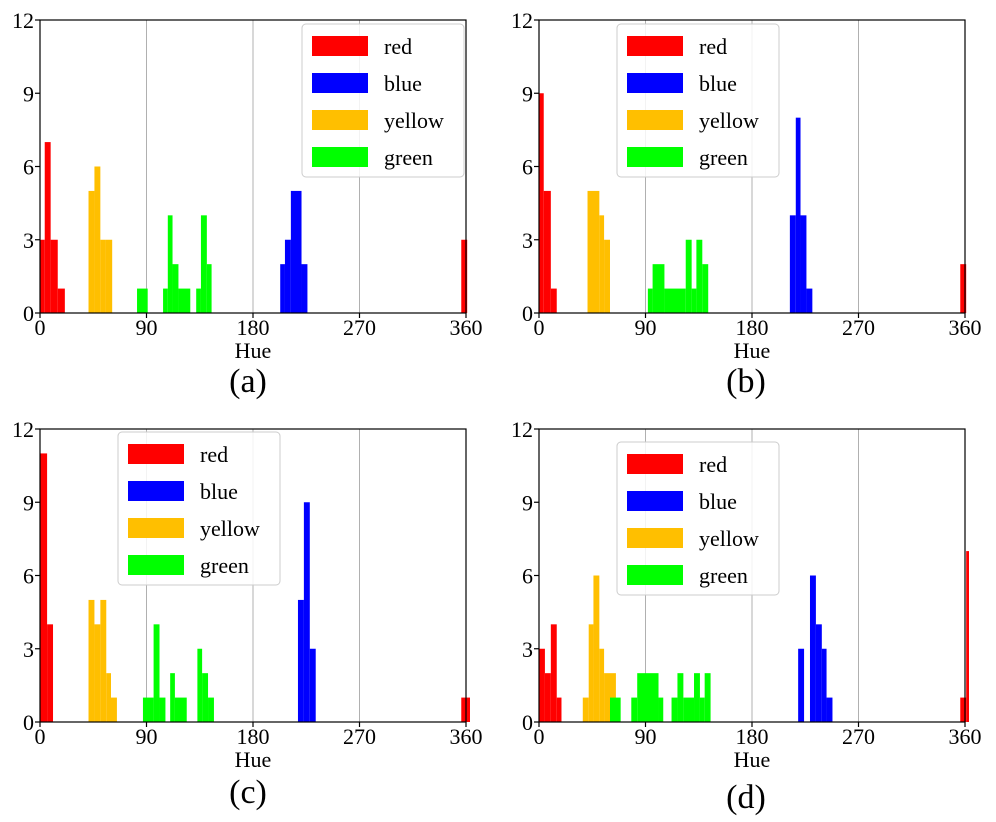 Image resolution: width=996 pixels, height=822 pixels. What do you see at coordinates (746, 381) in the screenshot?
I see `panel-label: (b)` at bounding box center [746, 381].